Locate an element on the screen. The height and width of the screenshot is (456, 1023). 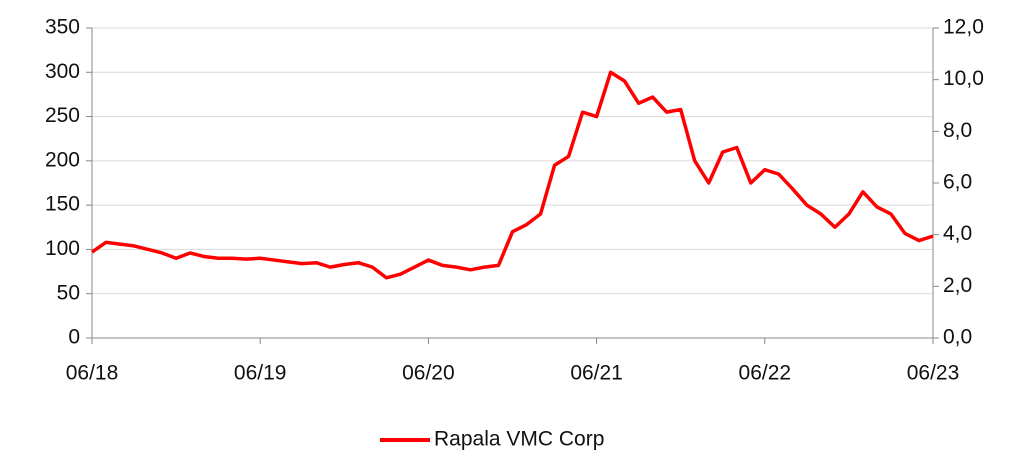
y-tick-label: 50 is located at coordinates (68, 292).